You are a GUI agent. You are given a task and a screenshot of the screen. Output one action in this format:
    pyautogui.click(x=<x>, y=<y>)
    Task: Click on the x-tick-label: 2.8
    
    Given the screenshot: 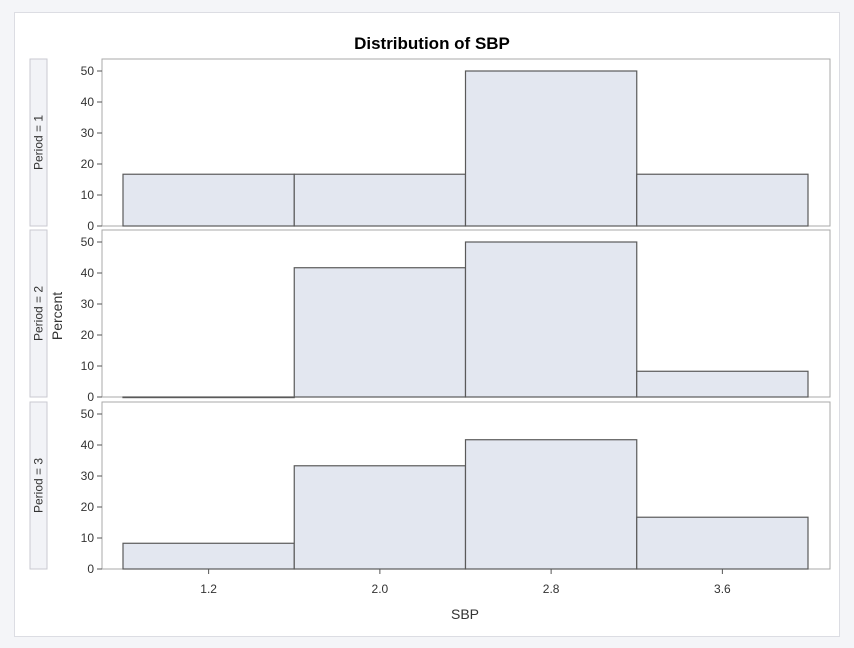 What is the action you would take?
    pyautogui.click(x=551, y=589)
    